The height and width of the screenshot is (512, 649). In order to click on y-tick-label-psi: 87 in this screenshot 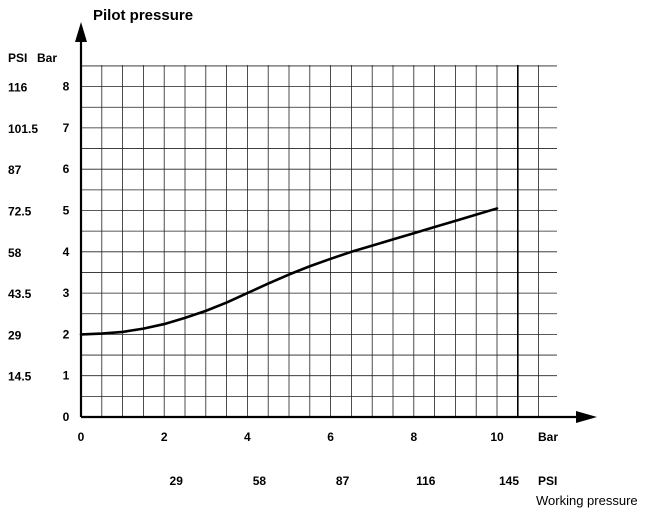, I will do `click(15, 170)`.